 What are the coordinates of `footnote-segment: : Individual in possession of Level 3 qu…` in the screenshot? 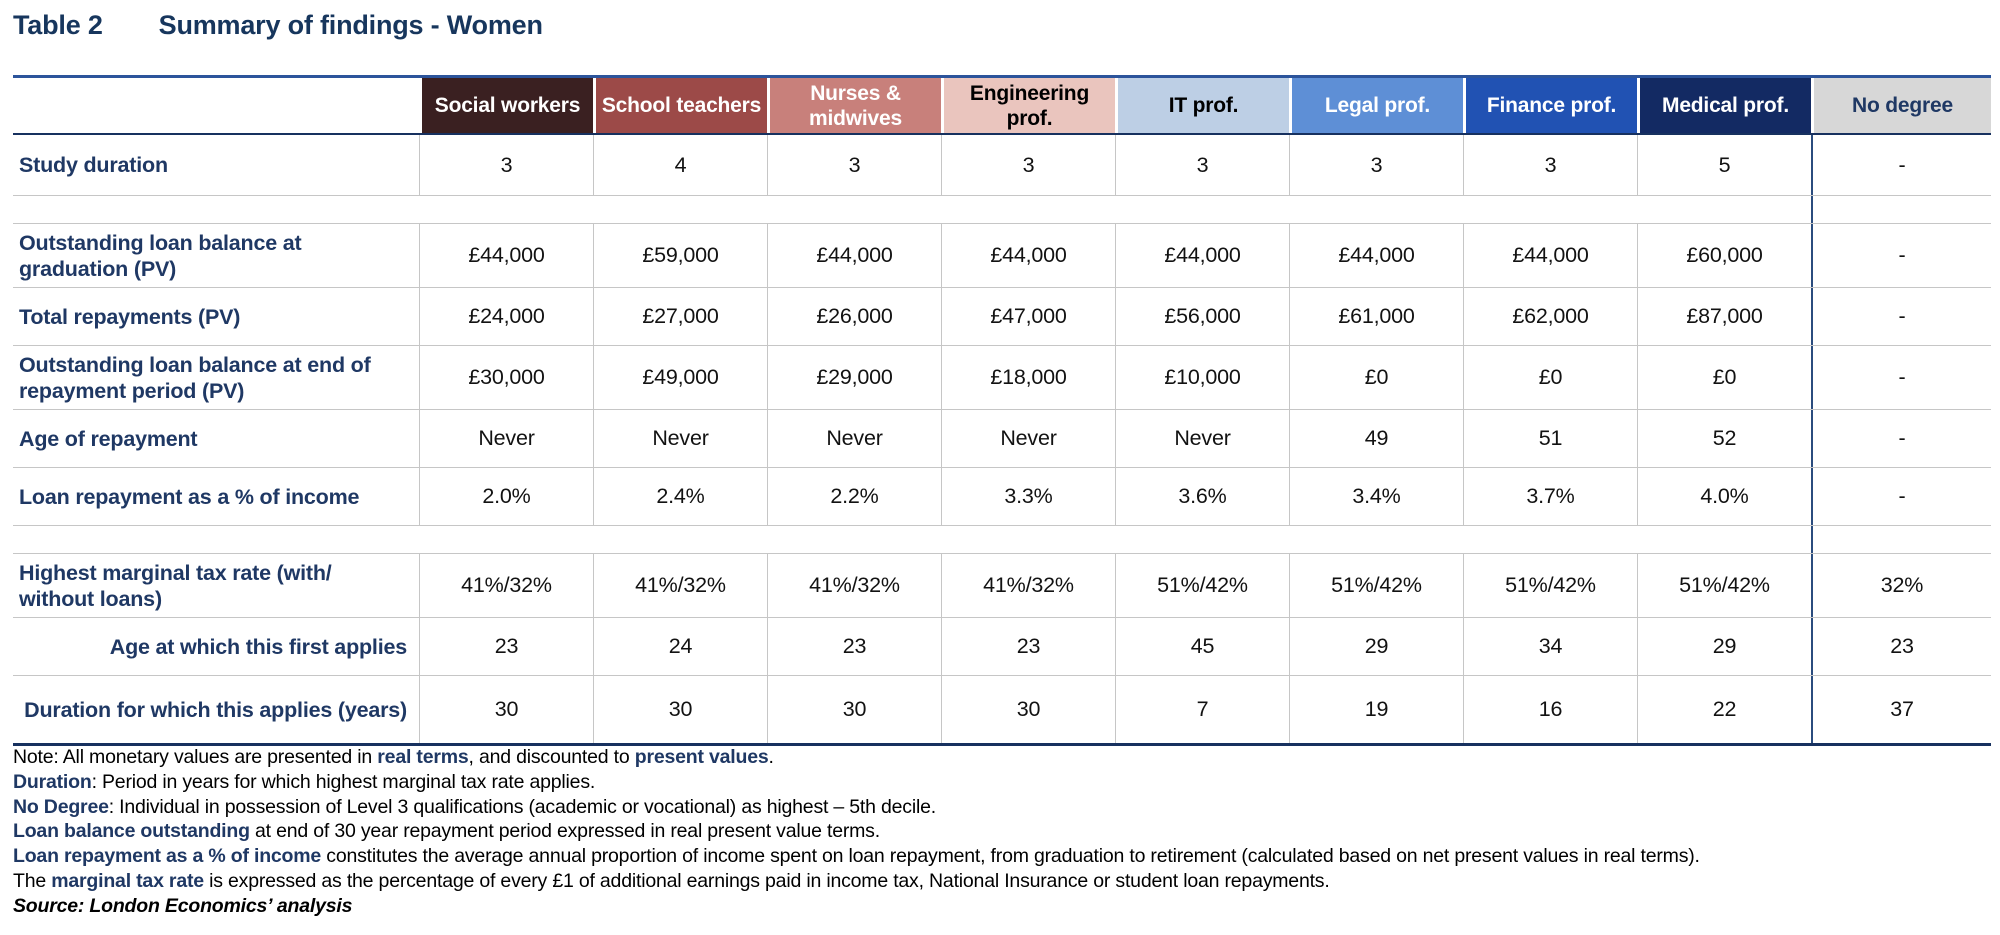 It's located at (522, 806).